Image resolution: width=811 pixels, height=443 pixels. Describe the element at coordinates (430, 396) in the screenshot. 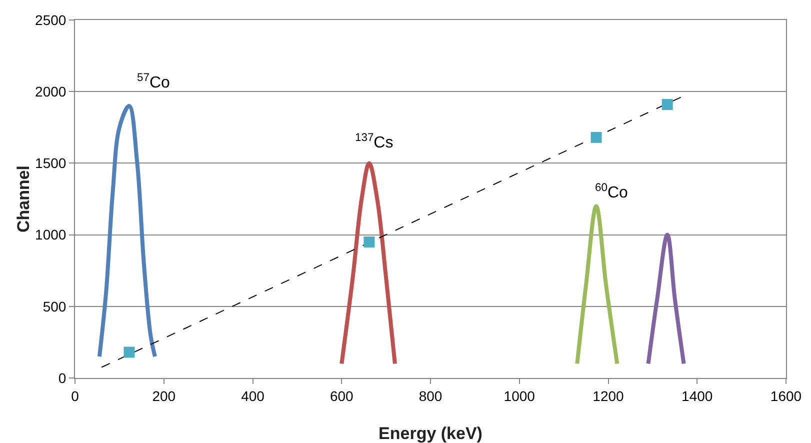

I see `x-tick-label: 800` at that location.